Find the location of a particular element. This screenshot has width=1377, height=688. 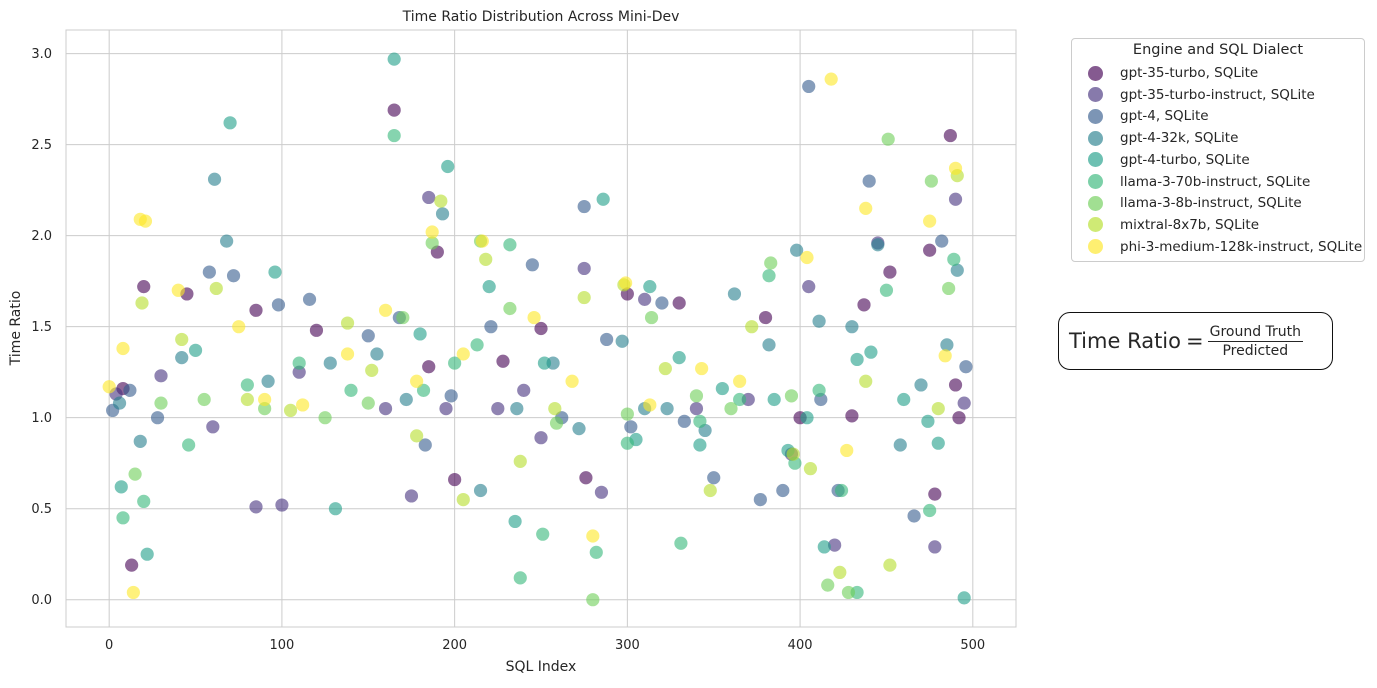

legend-label: llama-3-70b-instruct, SQLite is located at coordinates (1215, 181).